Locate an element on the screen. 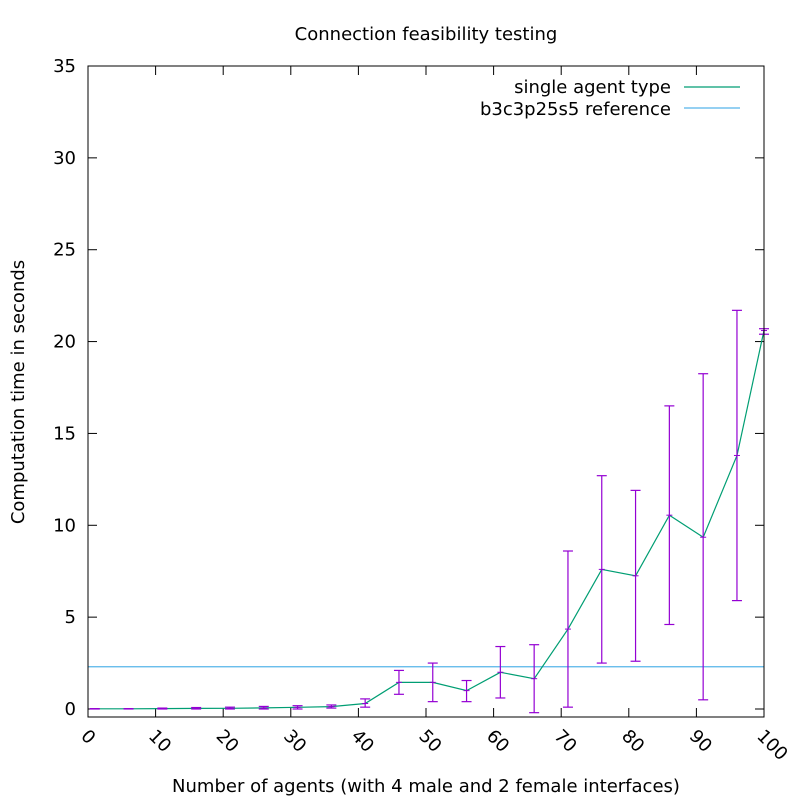 The image size is (800, 800). y-tick-label: 10 is located at coordinates (64, 525).